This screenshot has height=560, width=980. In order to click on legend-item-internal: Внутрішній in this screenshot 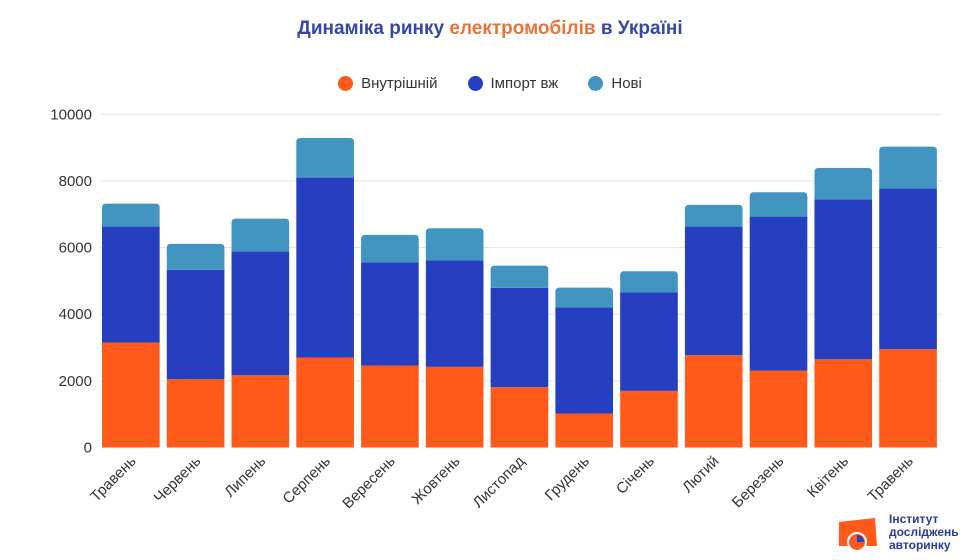, I will do `click(388, 83)`.